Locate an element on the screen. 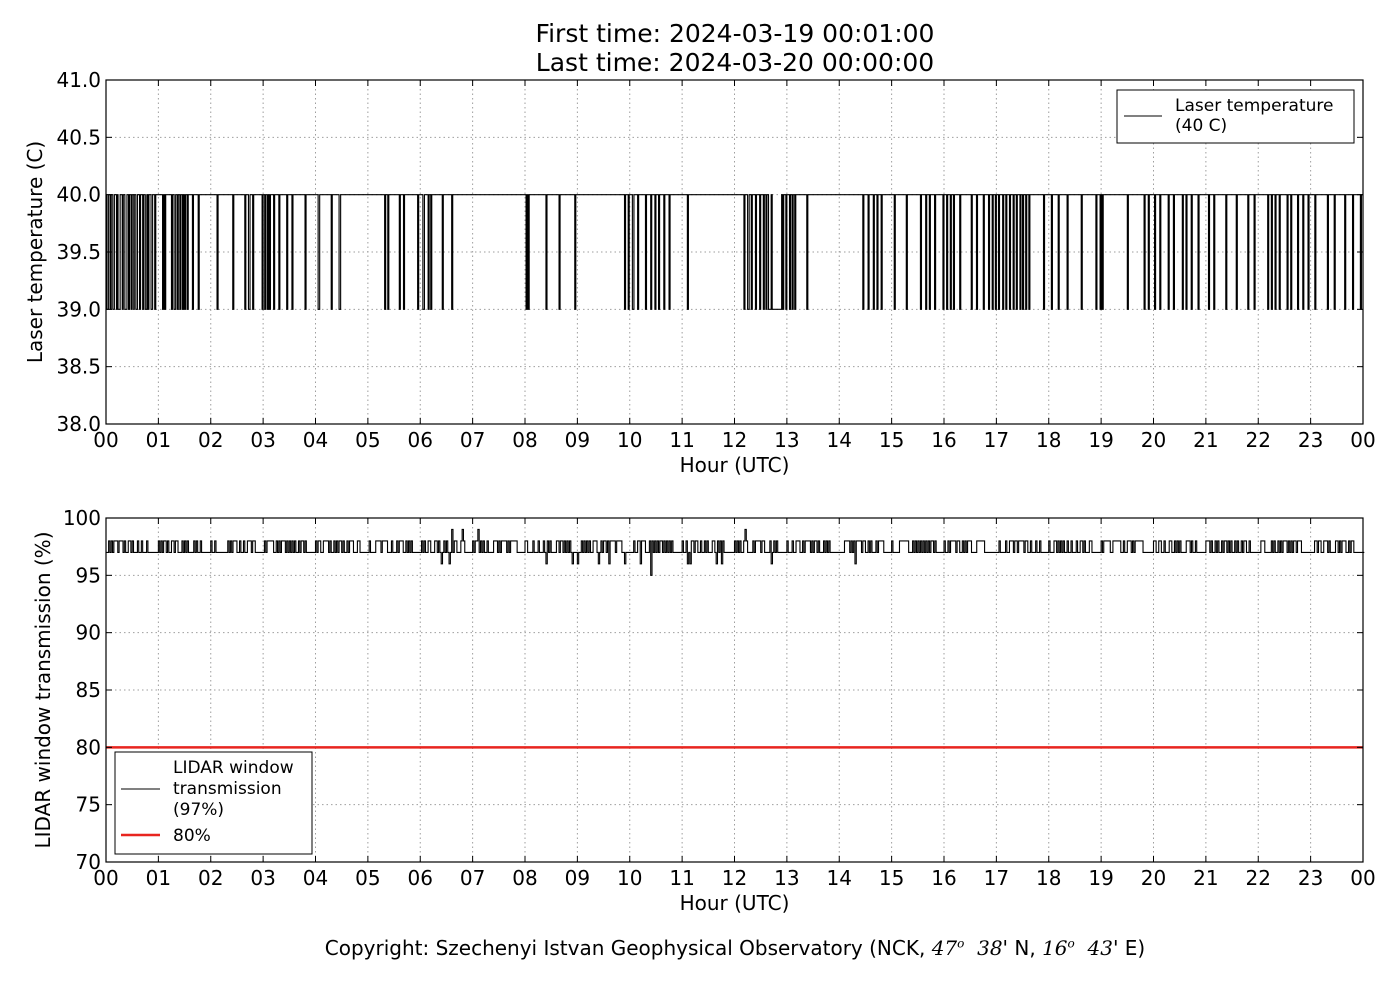  lidar-panel-xtick-label-8: 08 is located at coordinates (524, 878).